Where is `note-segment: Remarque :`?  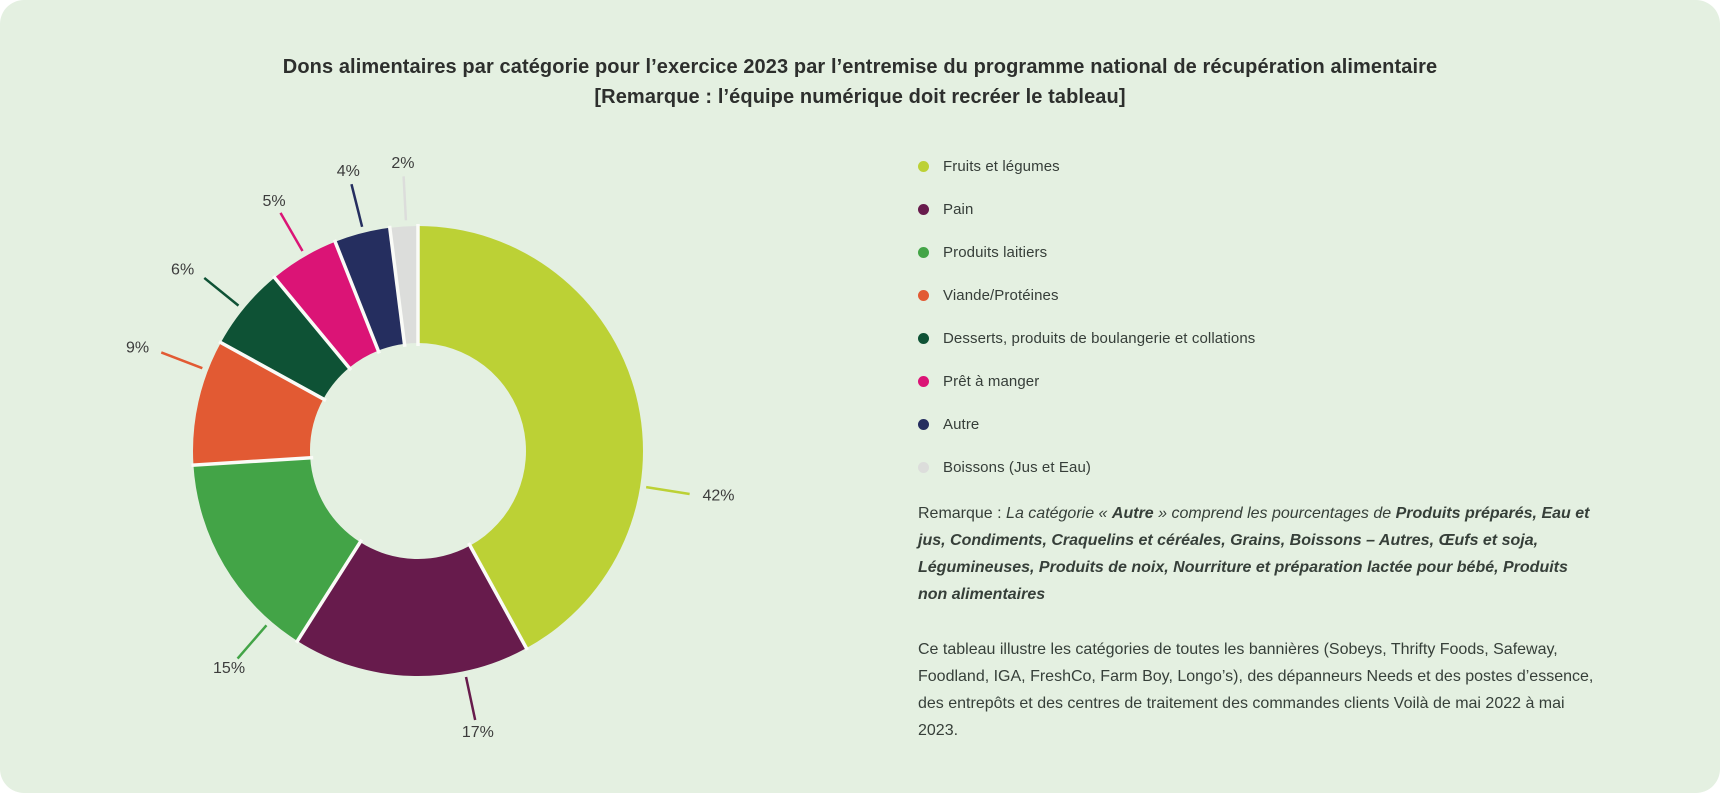
note-segment: Remarque : is located at coordinates (962, 513).